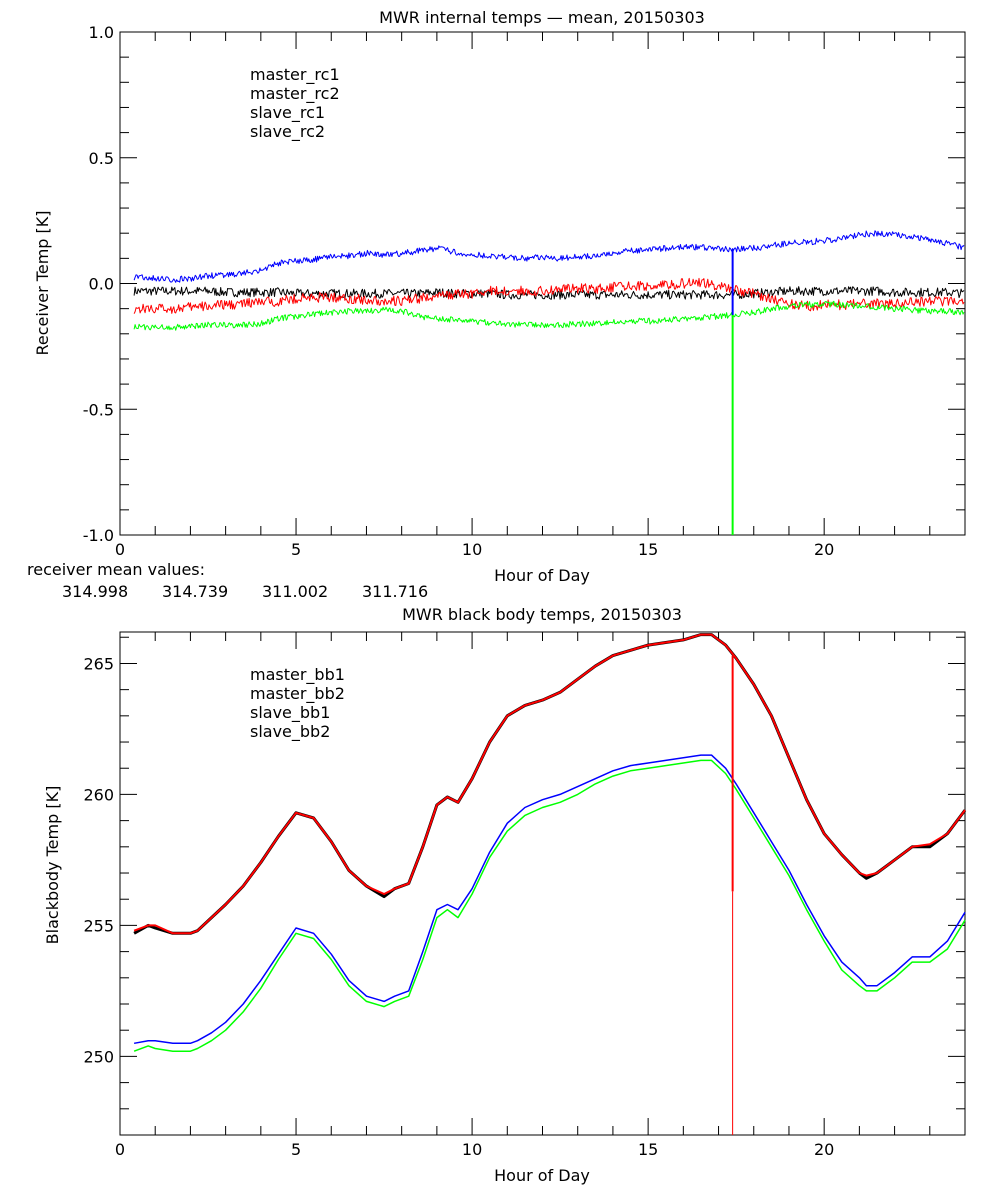  I want to click on legend-item: slave_rc1, so click(287, 113).